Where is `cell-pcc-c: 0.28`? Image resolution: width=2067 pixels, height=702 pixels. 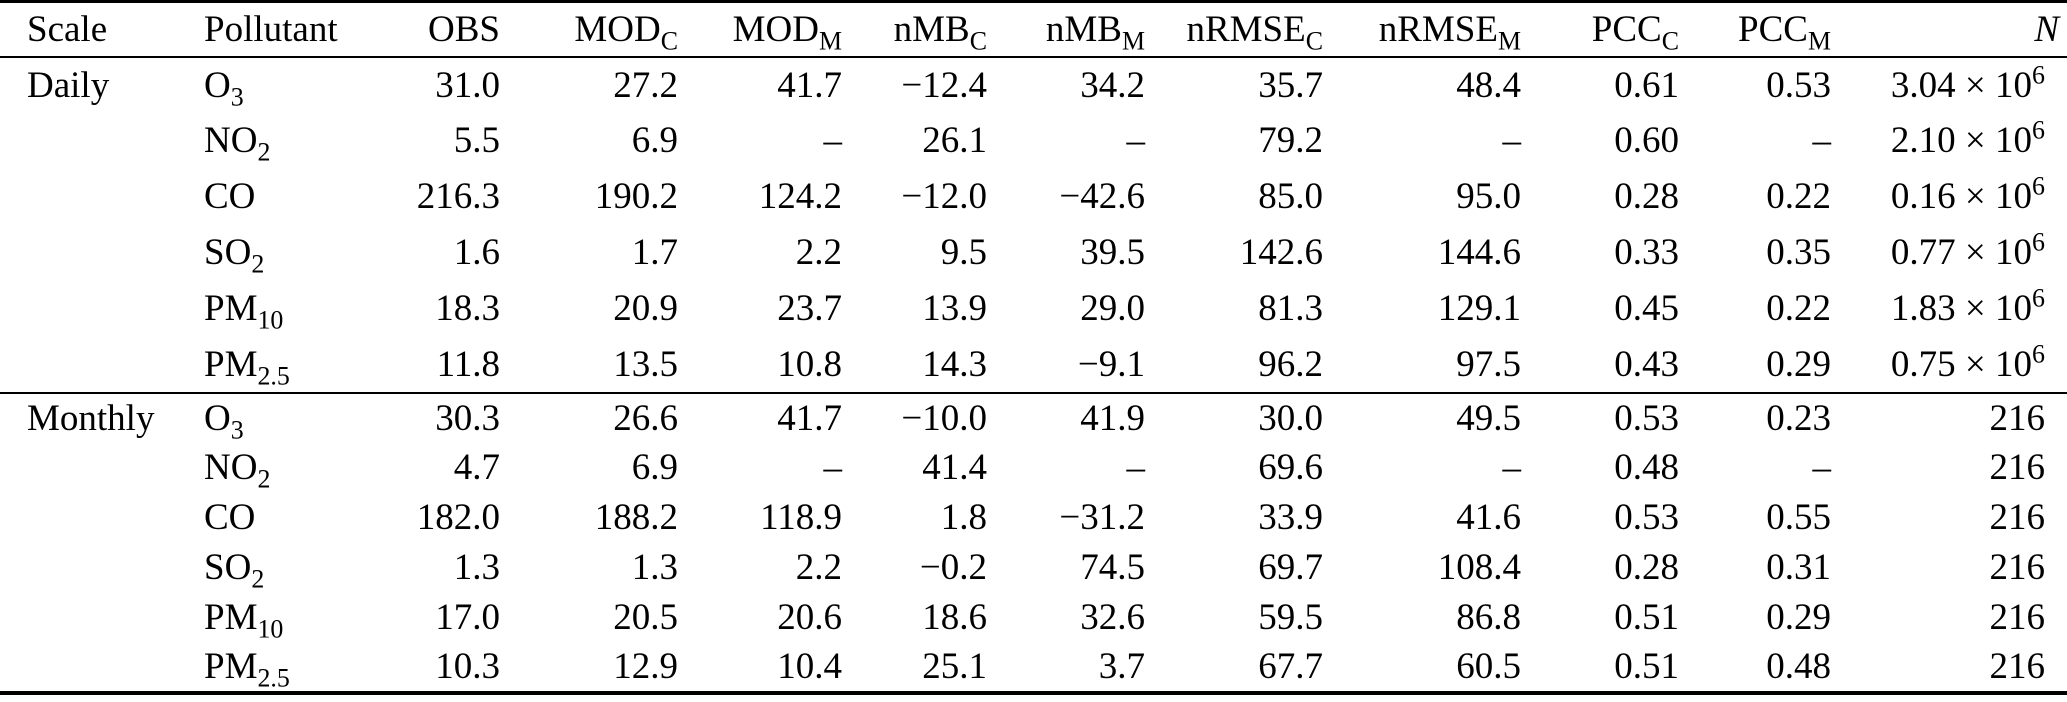 cell-pcc-c: 0.28 is located at coordinates (1646, 567).